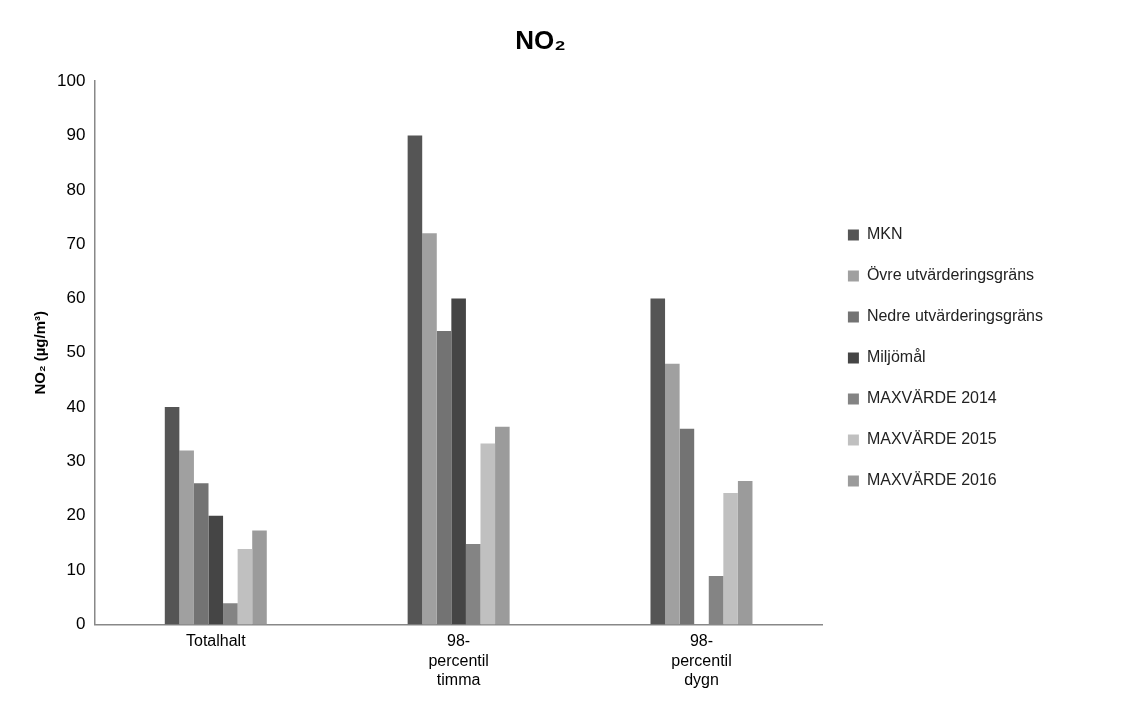  What do you see at coordinates (950, 275) in the screenshot?
I see `legend-label: Övre utvärderingsgräns` at bounding box center [950, 275].